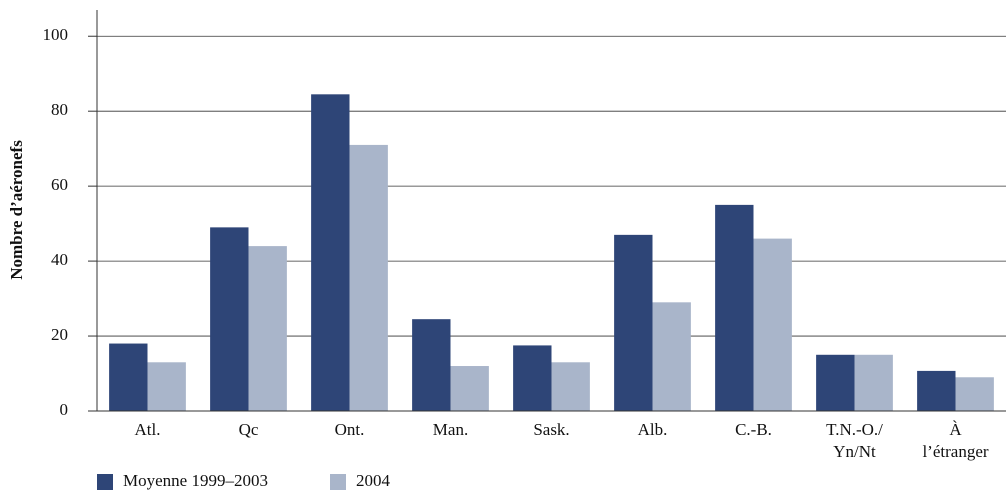 The image size is (1006, 493). I want to click on x-tick-label: Man., so click(450, 429).